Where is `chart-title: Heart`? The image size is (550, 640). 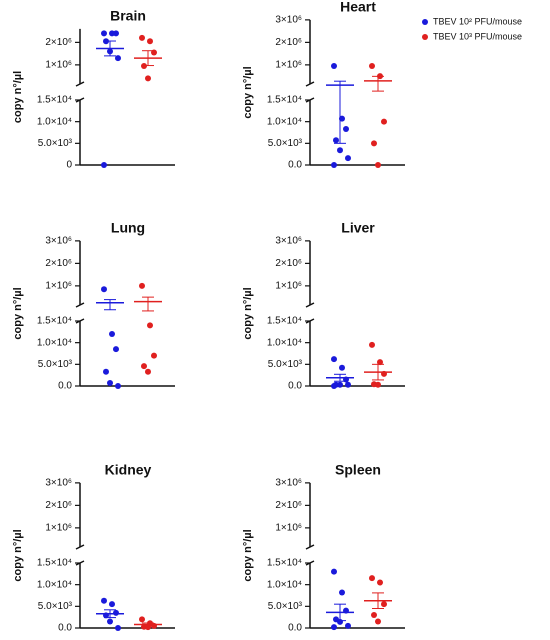
chart-title: Heart is located at coordinates (358, 7).